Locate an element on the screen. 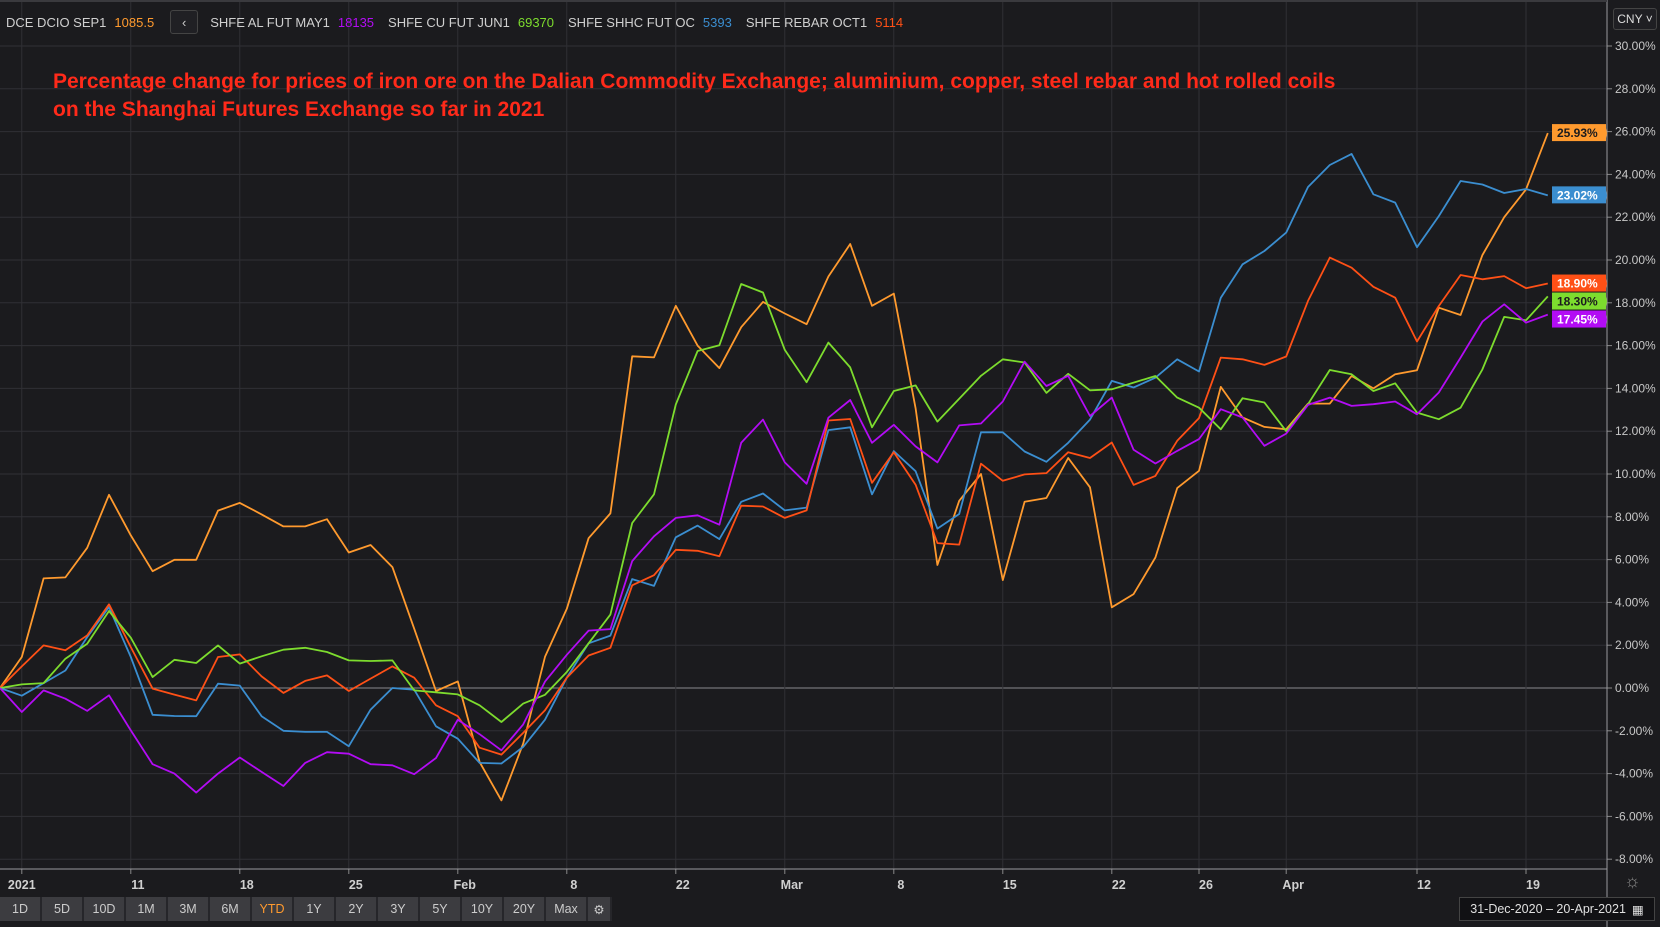  legend-value: 5114 is located at coordinates (889, 22).